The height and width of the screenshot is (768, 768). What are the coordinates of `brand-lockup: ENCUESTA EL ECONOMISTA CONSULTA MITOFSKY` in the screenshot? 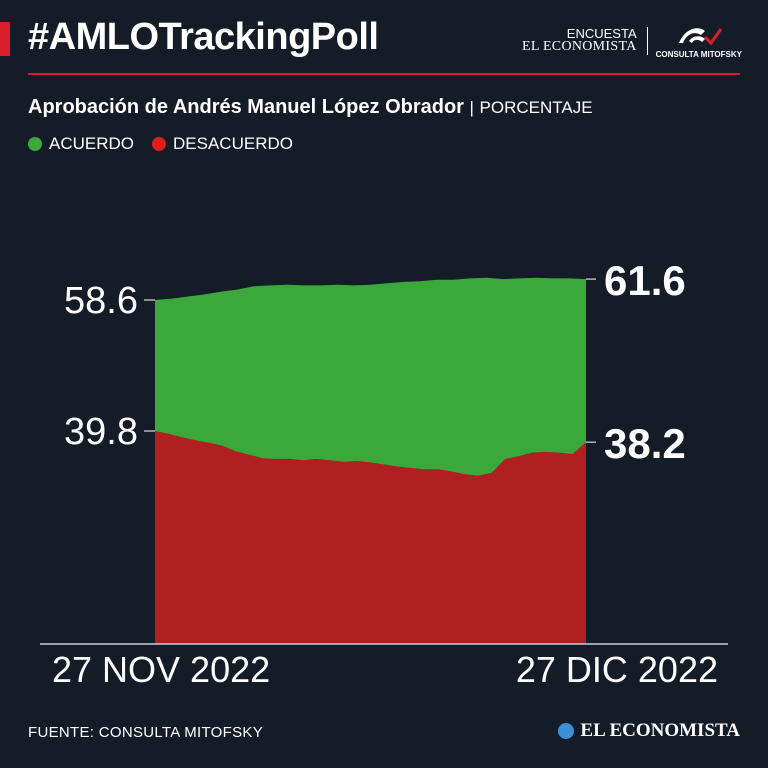 It's located at (632, 41).